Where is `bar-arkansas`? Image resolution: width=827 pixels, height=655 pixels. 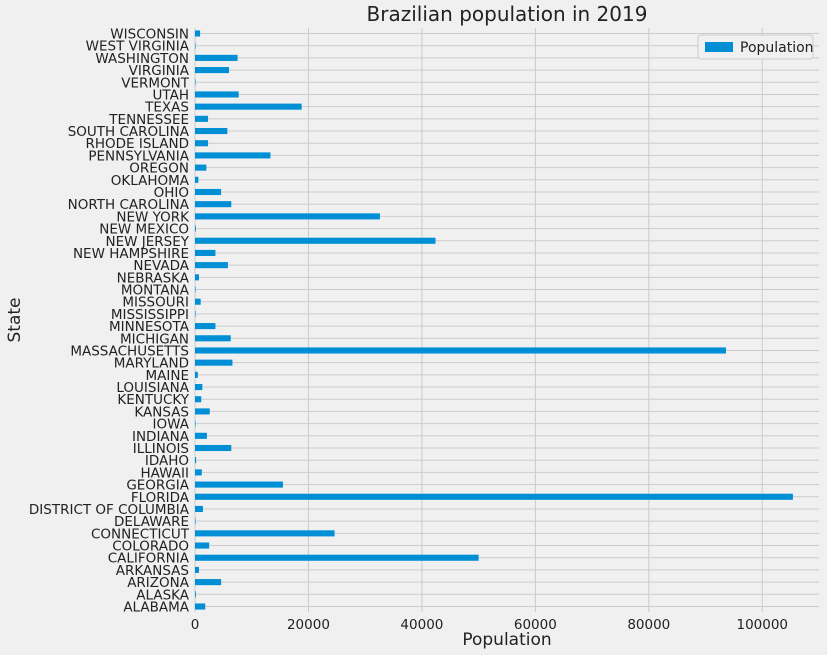
bar-arkansas is located at coordinates (197, 569).